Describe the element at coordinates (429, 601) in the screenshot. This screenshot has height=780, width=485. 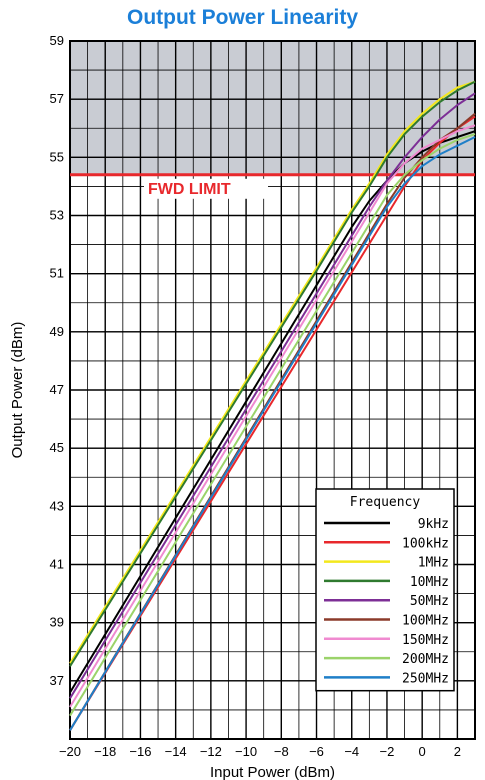
I see `legend-label: 50MHz` at that location.